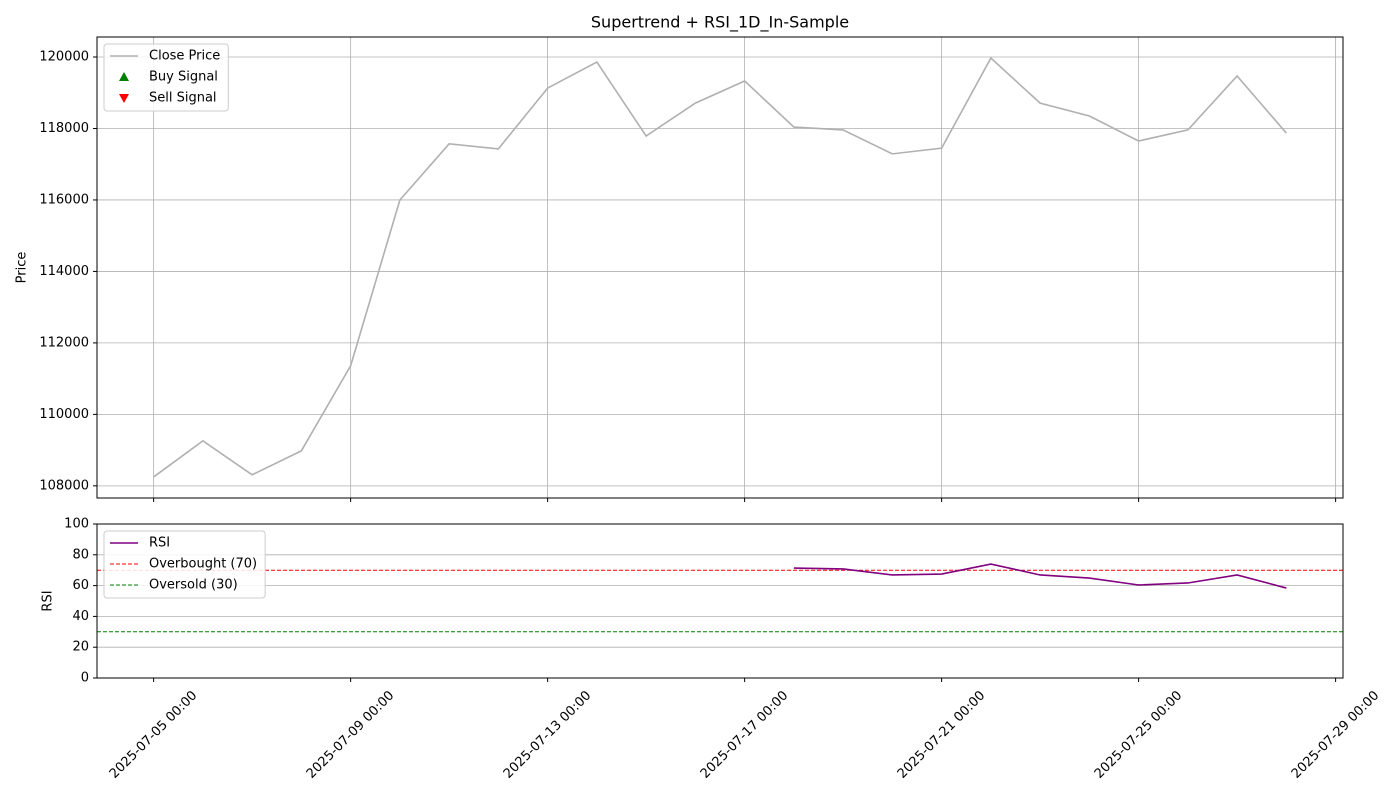  Describe the element at coordinates (159, 543) in the screenshot. I see `legend-label: RSI` at that location.